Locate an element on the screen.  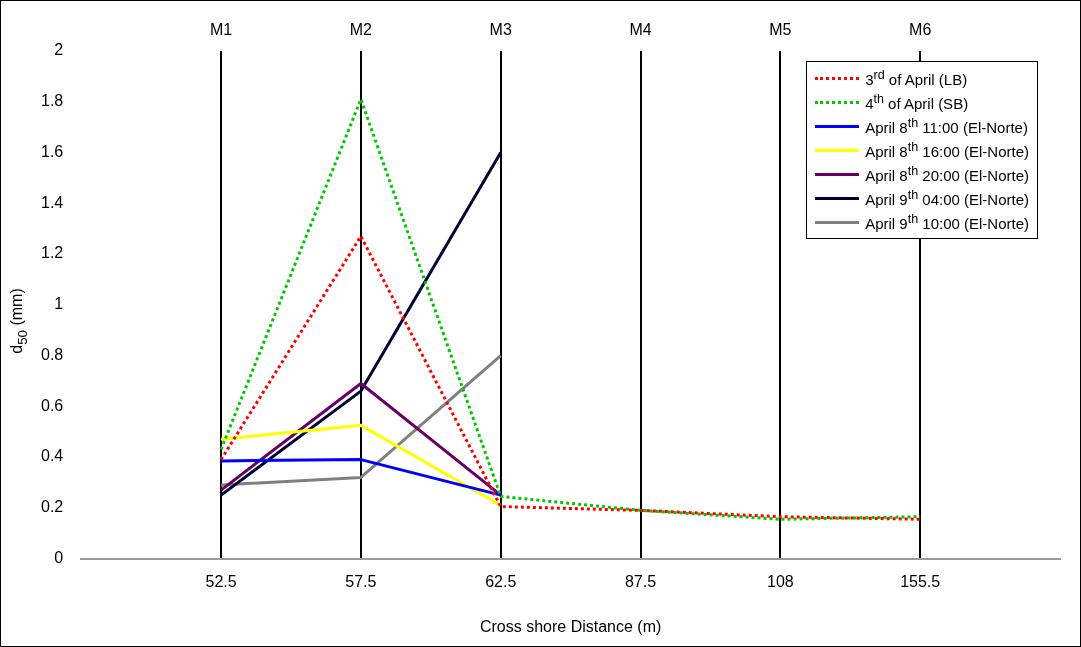
x-tick-label: 62.5 is located at coordinates (501, 581).